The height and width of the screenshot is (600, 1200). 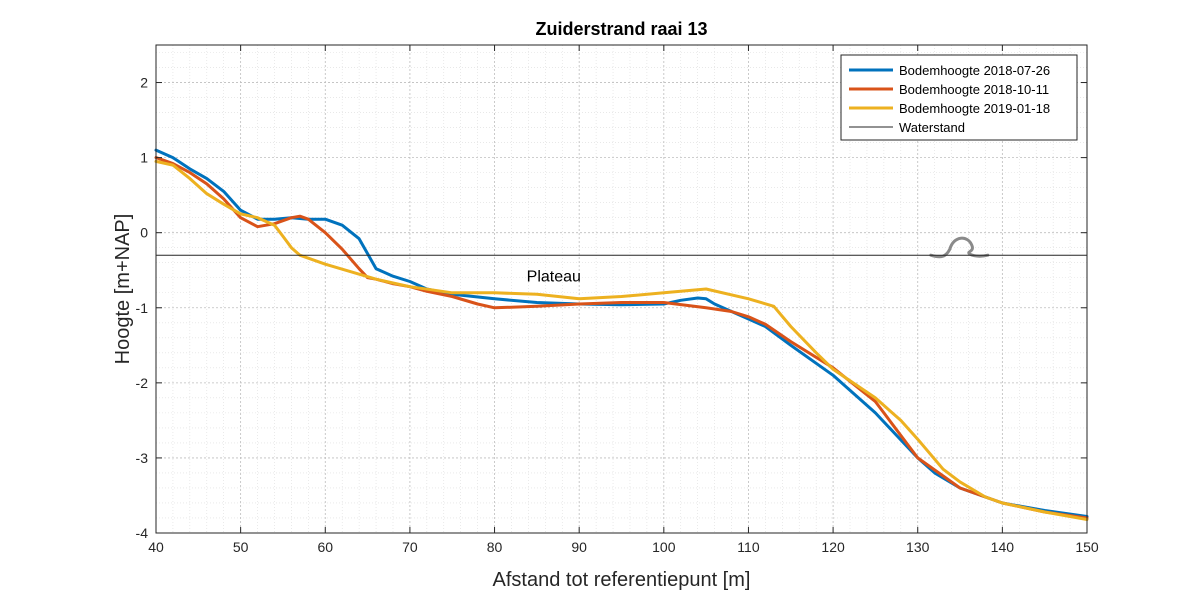 What do you see at coordinates (1087, 547) in the screenshot?
I see `x-tick-label: 150` at bounding box center [1087, 547].